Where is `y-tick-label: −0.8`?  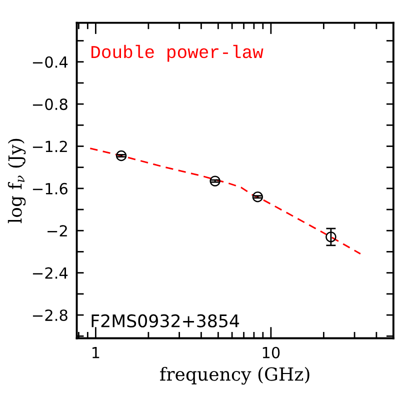
y-tick-label: −0.8 is located at coordinates (50, 104).